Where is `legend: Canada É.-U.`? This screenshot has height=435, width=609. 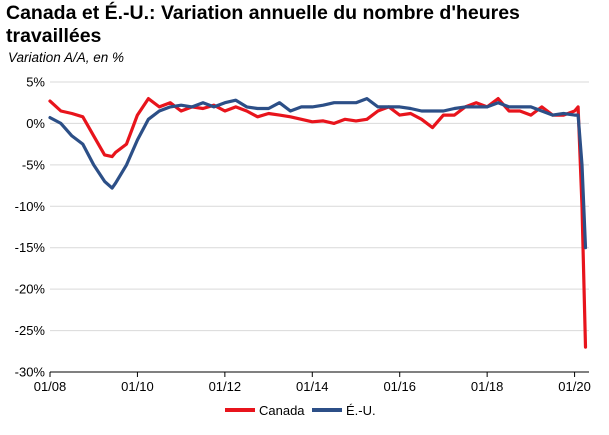 legend: Canada É.-U. is located at coordinates (300, 410).